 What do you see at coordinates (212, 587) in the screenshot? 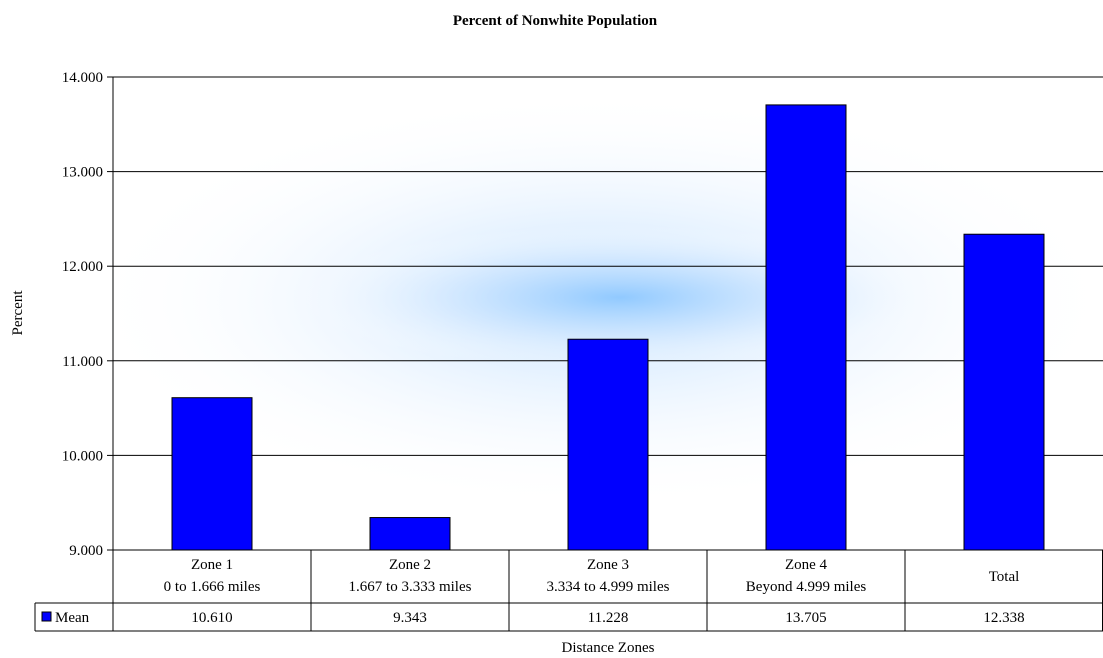
I see `category-label: 0 to 1.666 miles` at bounding box center [212, 587].